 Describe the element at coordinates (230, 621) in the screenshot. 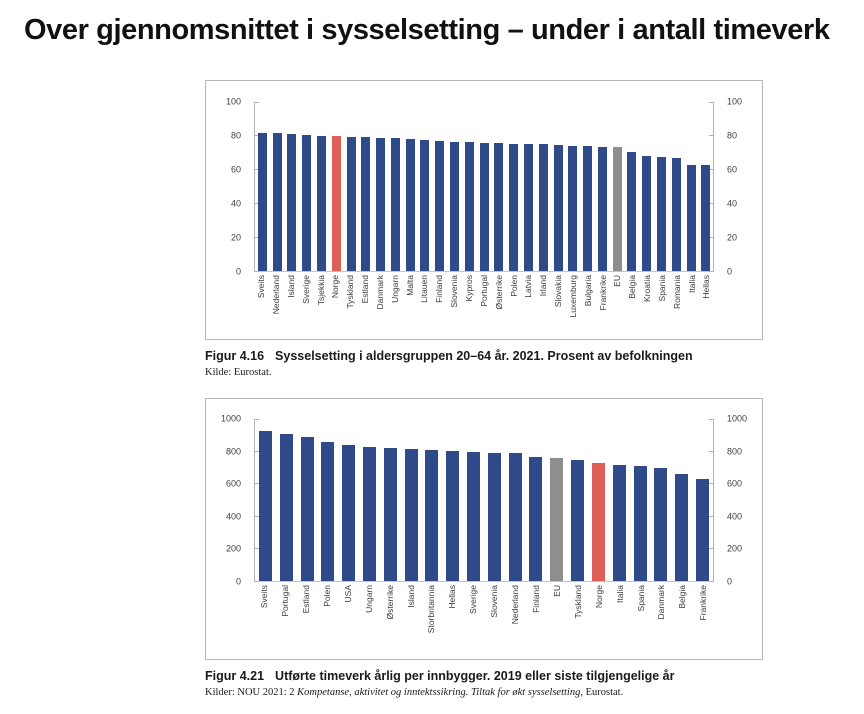

I see `axis-spacer` at that location.